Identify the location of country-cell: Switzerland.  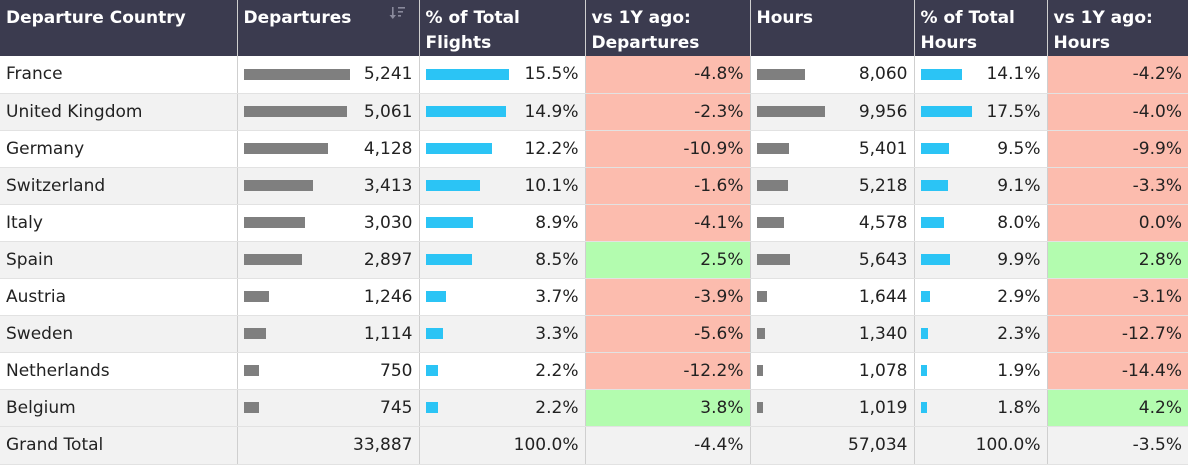
(119, 186).